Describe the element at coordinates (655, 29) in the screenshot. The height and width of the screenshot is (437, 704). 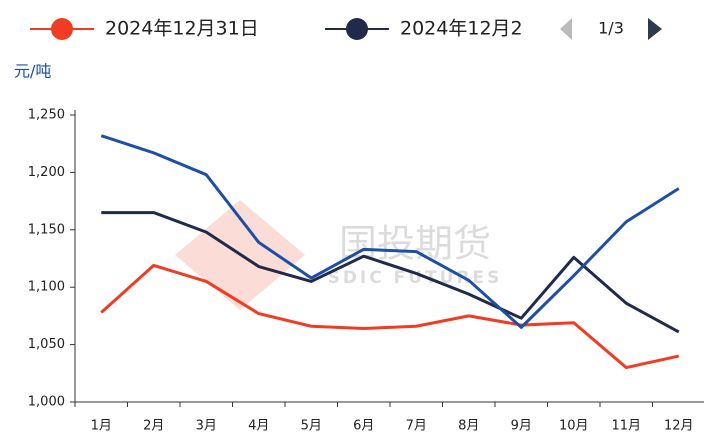
I see `legend-next` at that location.